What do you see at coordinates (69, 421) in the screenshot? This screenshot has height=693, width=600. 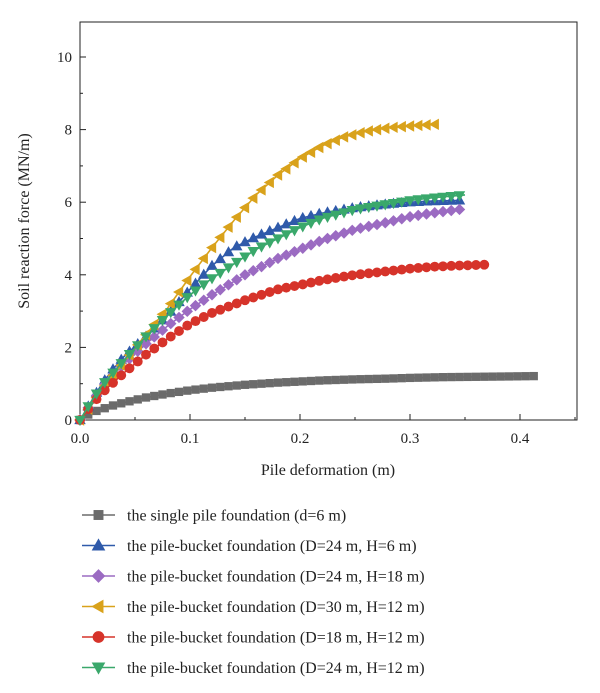 I see `y-tick-label: 0` at bounding box center [69, 421].